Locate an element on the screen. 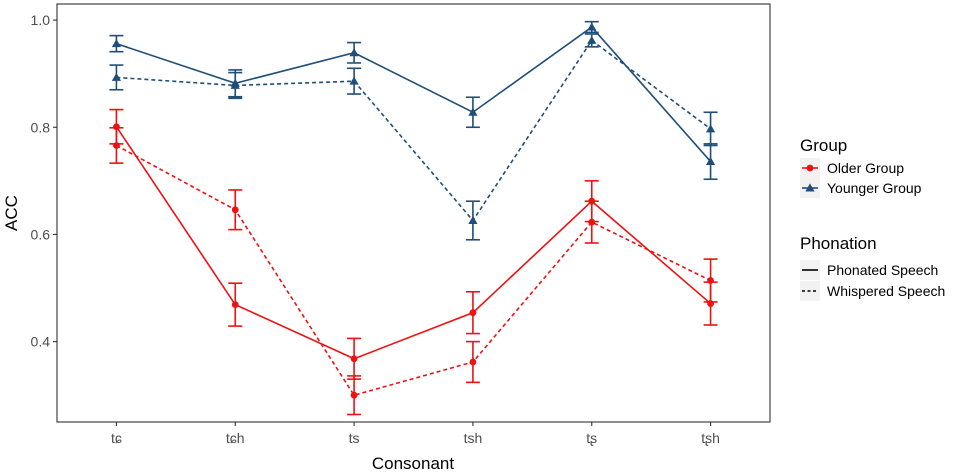  x-axis-title: Consonant is located at coordinates (413, 463).